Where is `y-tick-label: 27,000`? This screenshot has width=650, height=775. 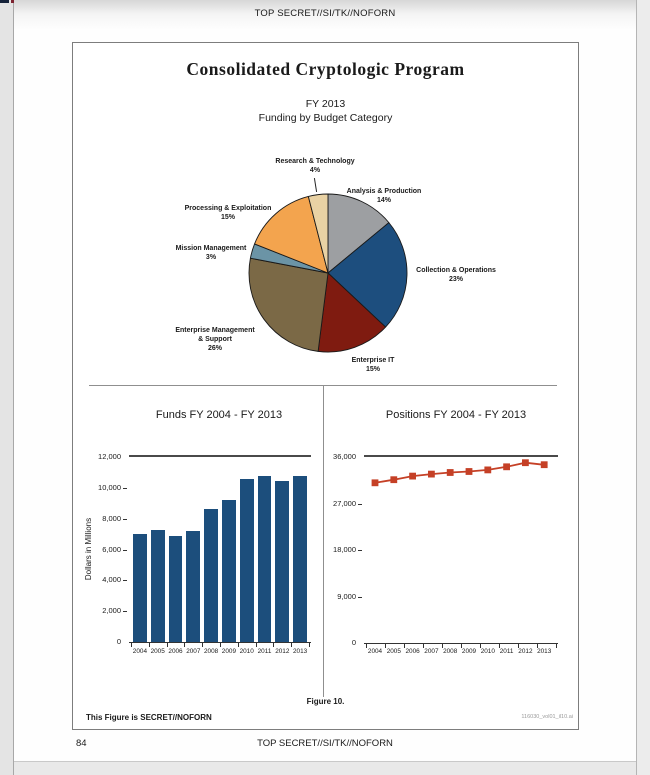 y-tick-label: 27,000 is located at coordinates (344, 503).